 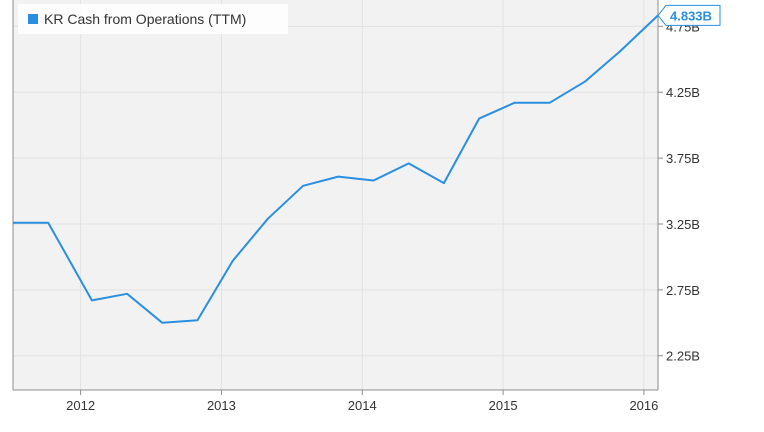 What do you see at coordinates (643, 405) in the screenshot?
I see `x-tick-label: 2016` at bounding box center [643, 405].